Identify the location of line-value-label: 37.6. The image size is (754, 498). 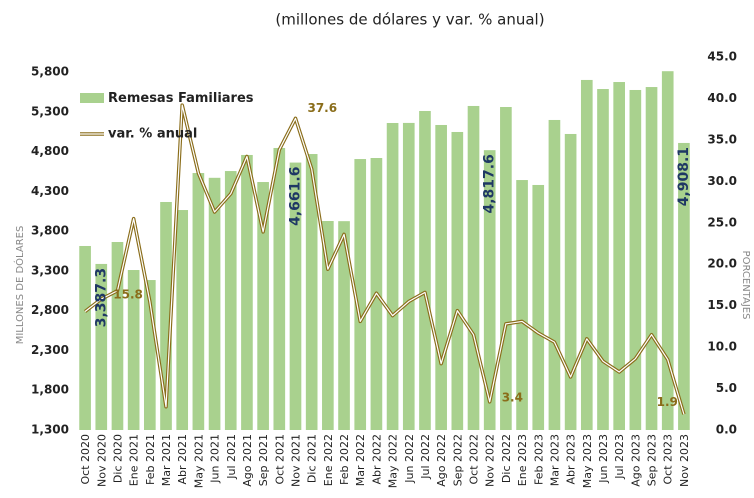
(322, 108).